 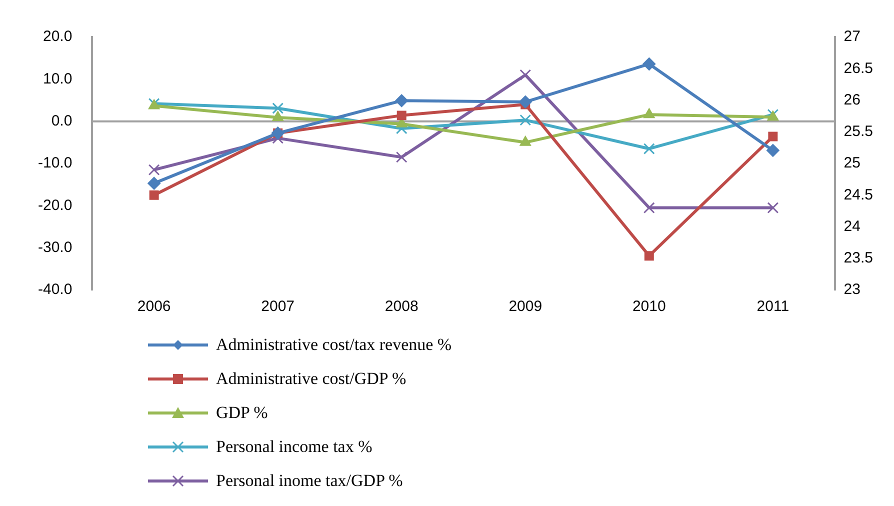 What do you see at coordinates (859, 195) in the screenshot?
I see `y2-tick-label: 24.5` at bounding box center [859, 195].